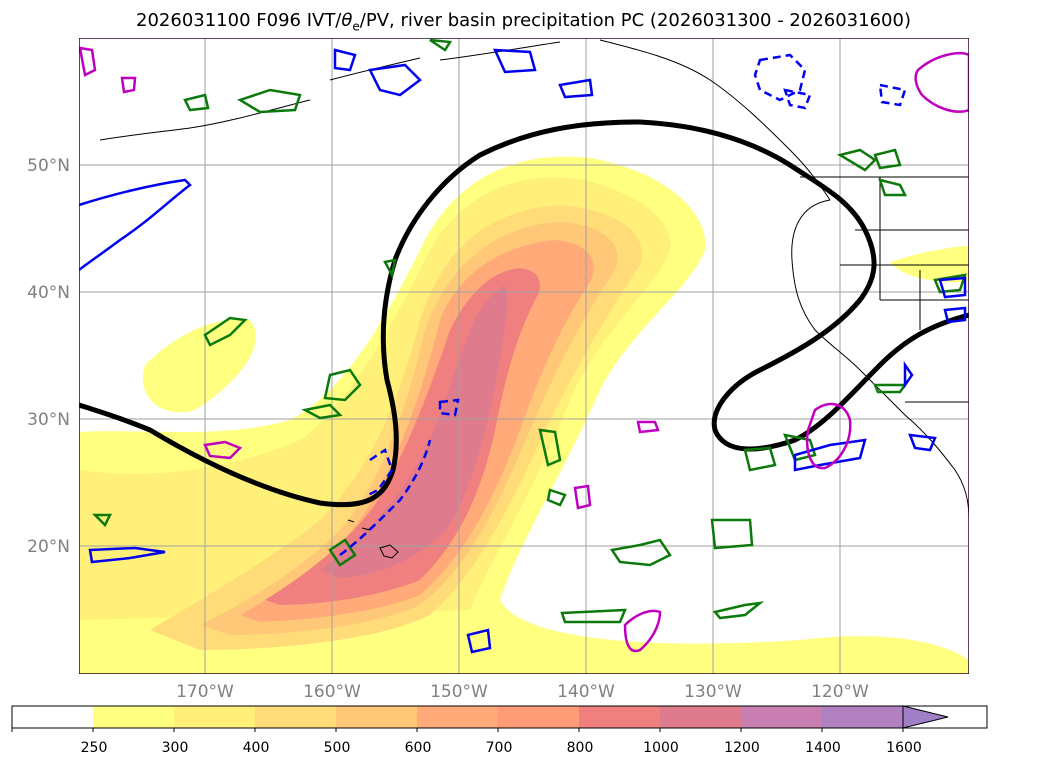 The image size is (1047, 767). Describe the element at coordinates (256, 748) in the screenshot. I see `cb-label-400: 400` at that location.